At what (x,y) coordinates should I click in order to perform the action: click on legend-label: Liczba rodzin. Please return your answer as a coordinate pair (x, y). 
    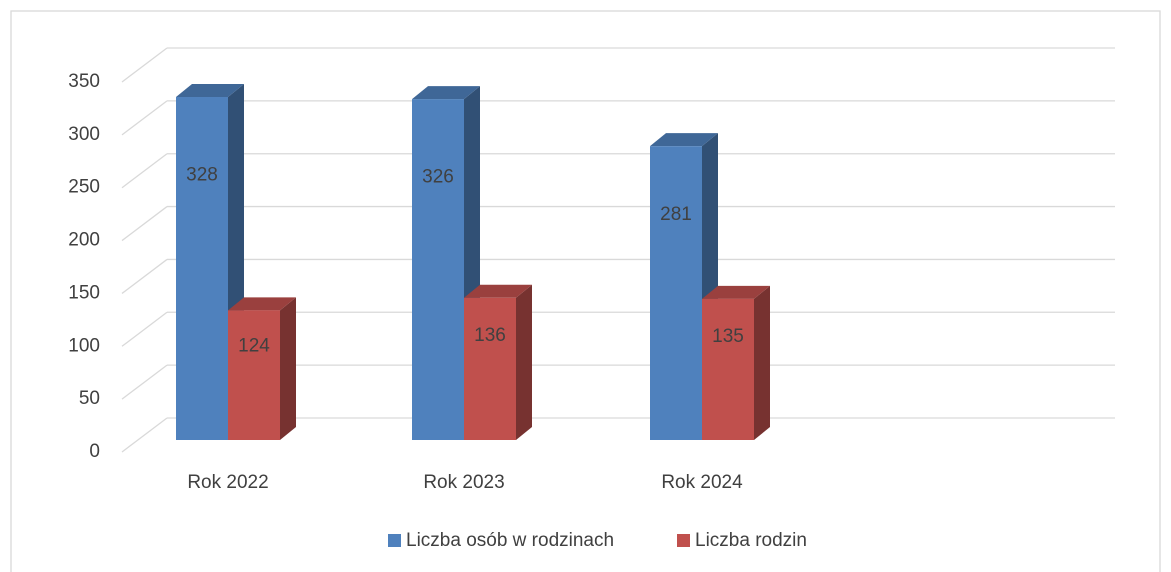
    Looking at the image, I should click on (751, 540).